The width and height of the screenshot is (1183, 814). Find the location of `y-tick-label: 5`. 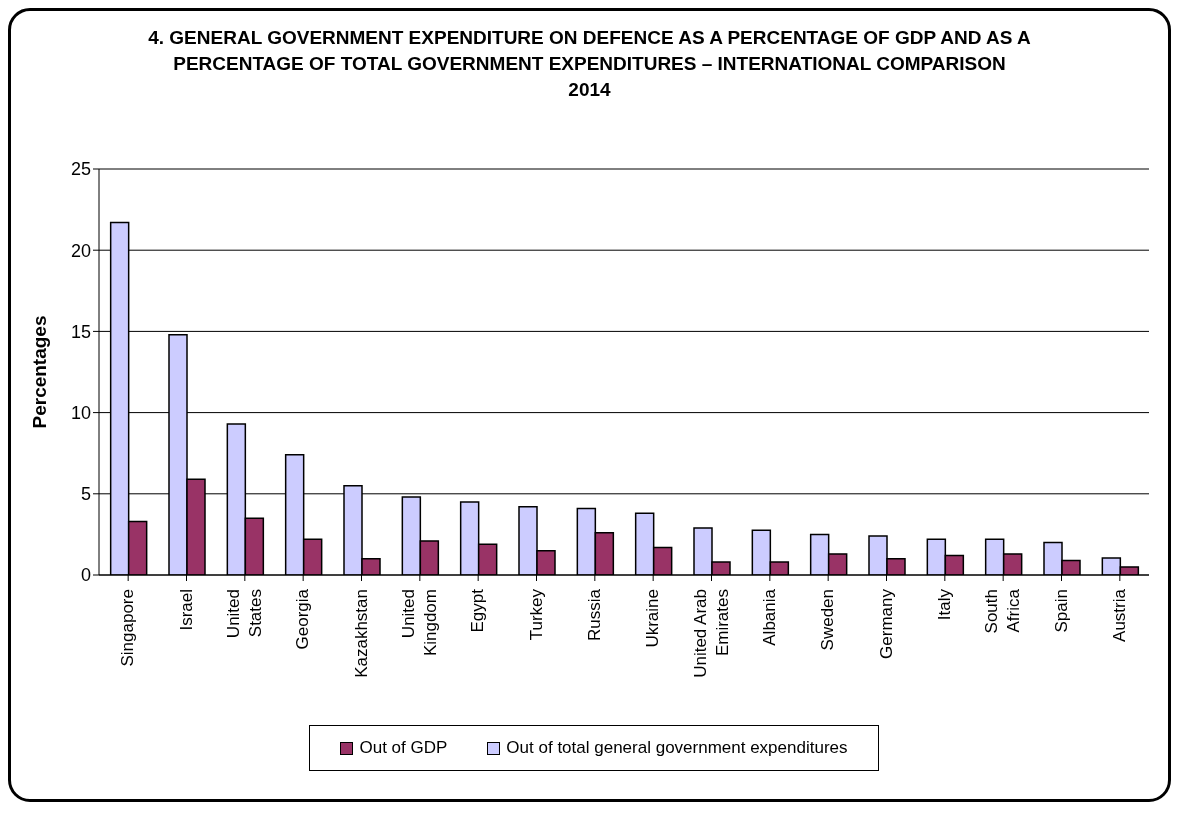

y-tick-label: 5 is located at coordinates (85, 494).